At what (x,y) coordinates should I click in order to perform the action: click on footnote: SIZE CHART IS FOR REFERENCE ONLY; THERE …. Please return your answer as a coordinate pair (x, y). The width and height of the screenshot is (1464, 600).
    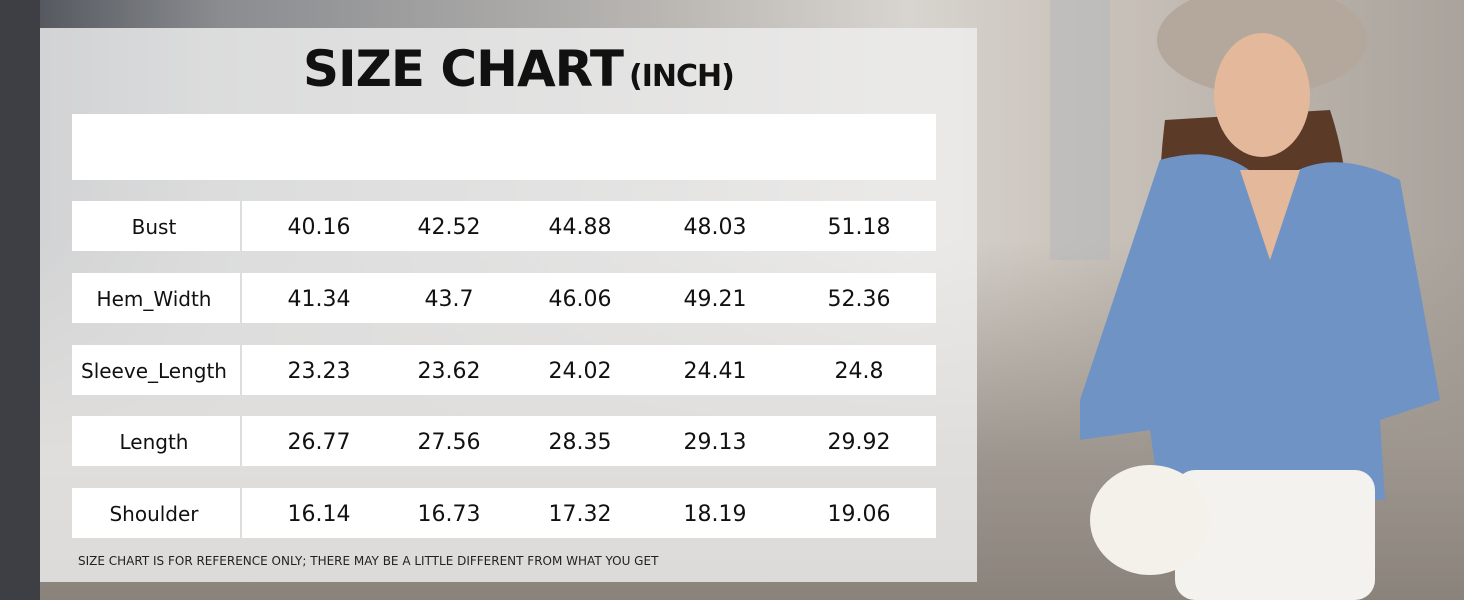
    Looking at the image, I should click on (368, 561).